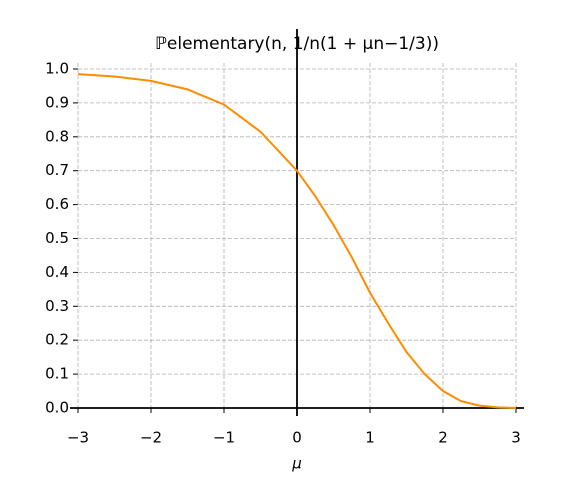 This screenshot has height=485, width=581. I want to click on x-tick-label: −3, so click(78, 438).